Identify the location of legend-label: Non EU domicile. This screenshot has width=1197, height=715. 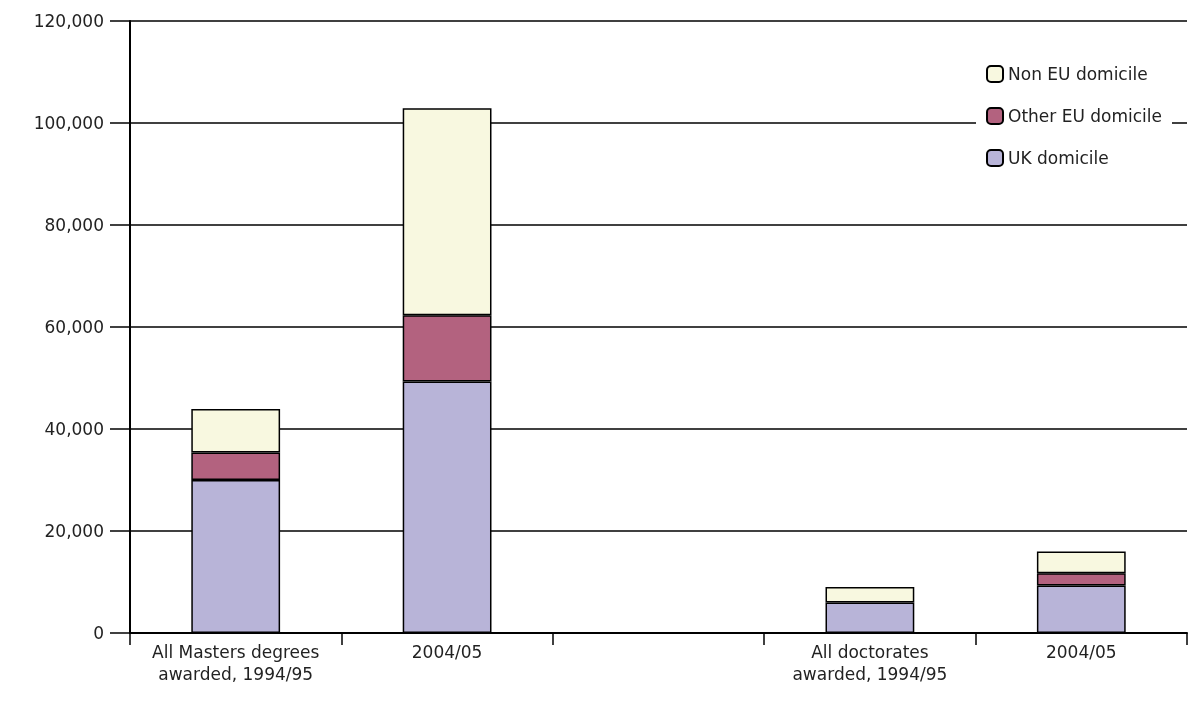
(1078, 74).